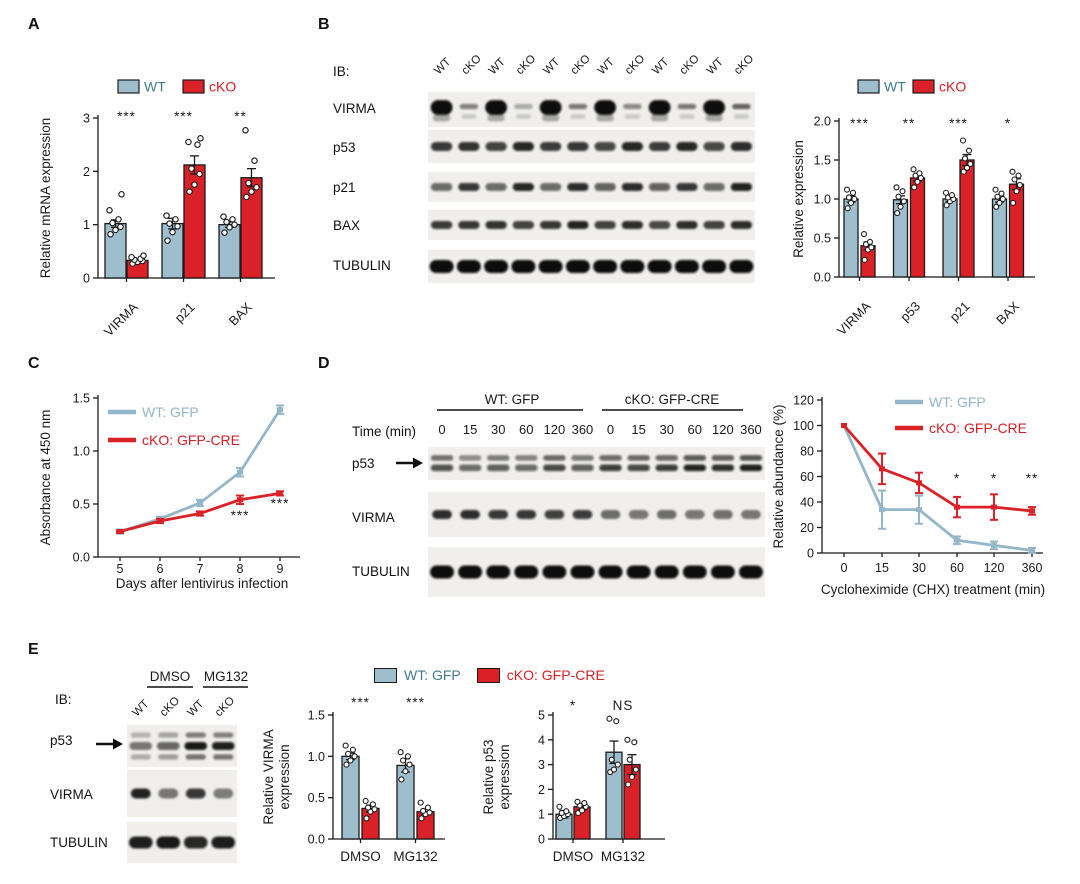 The width and height of the screenshot is (1080, 884). I want to click on svg-text: 7, so click(200, 569).